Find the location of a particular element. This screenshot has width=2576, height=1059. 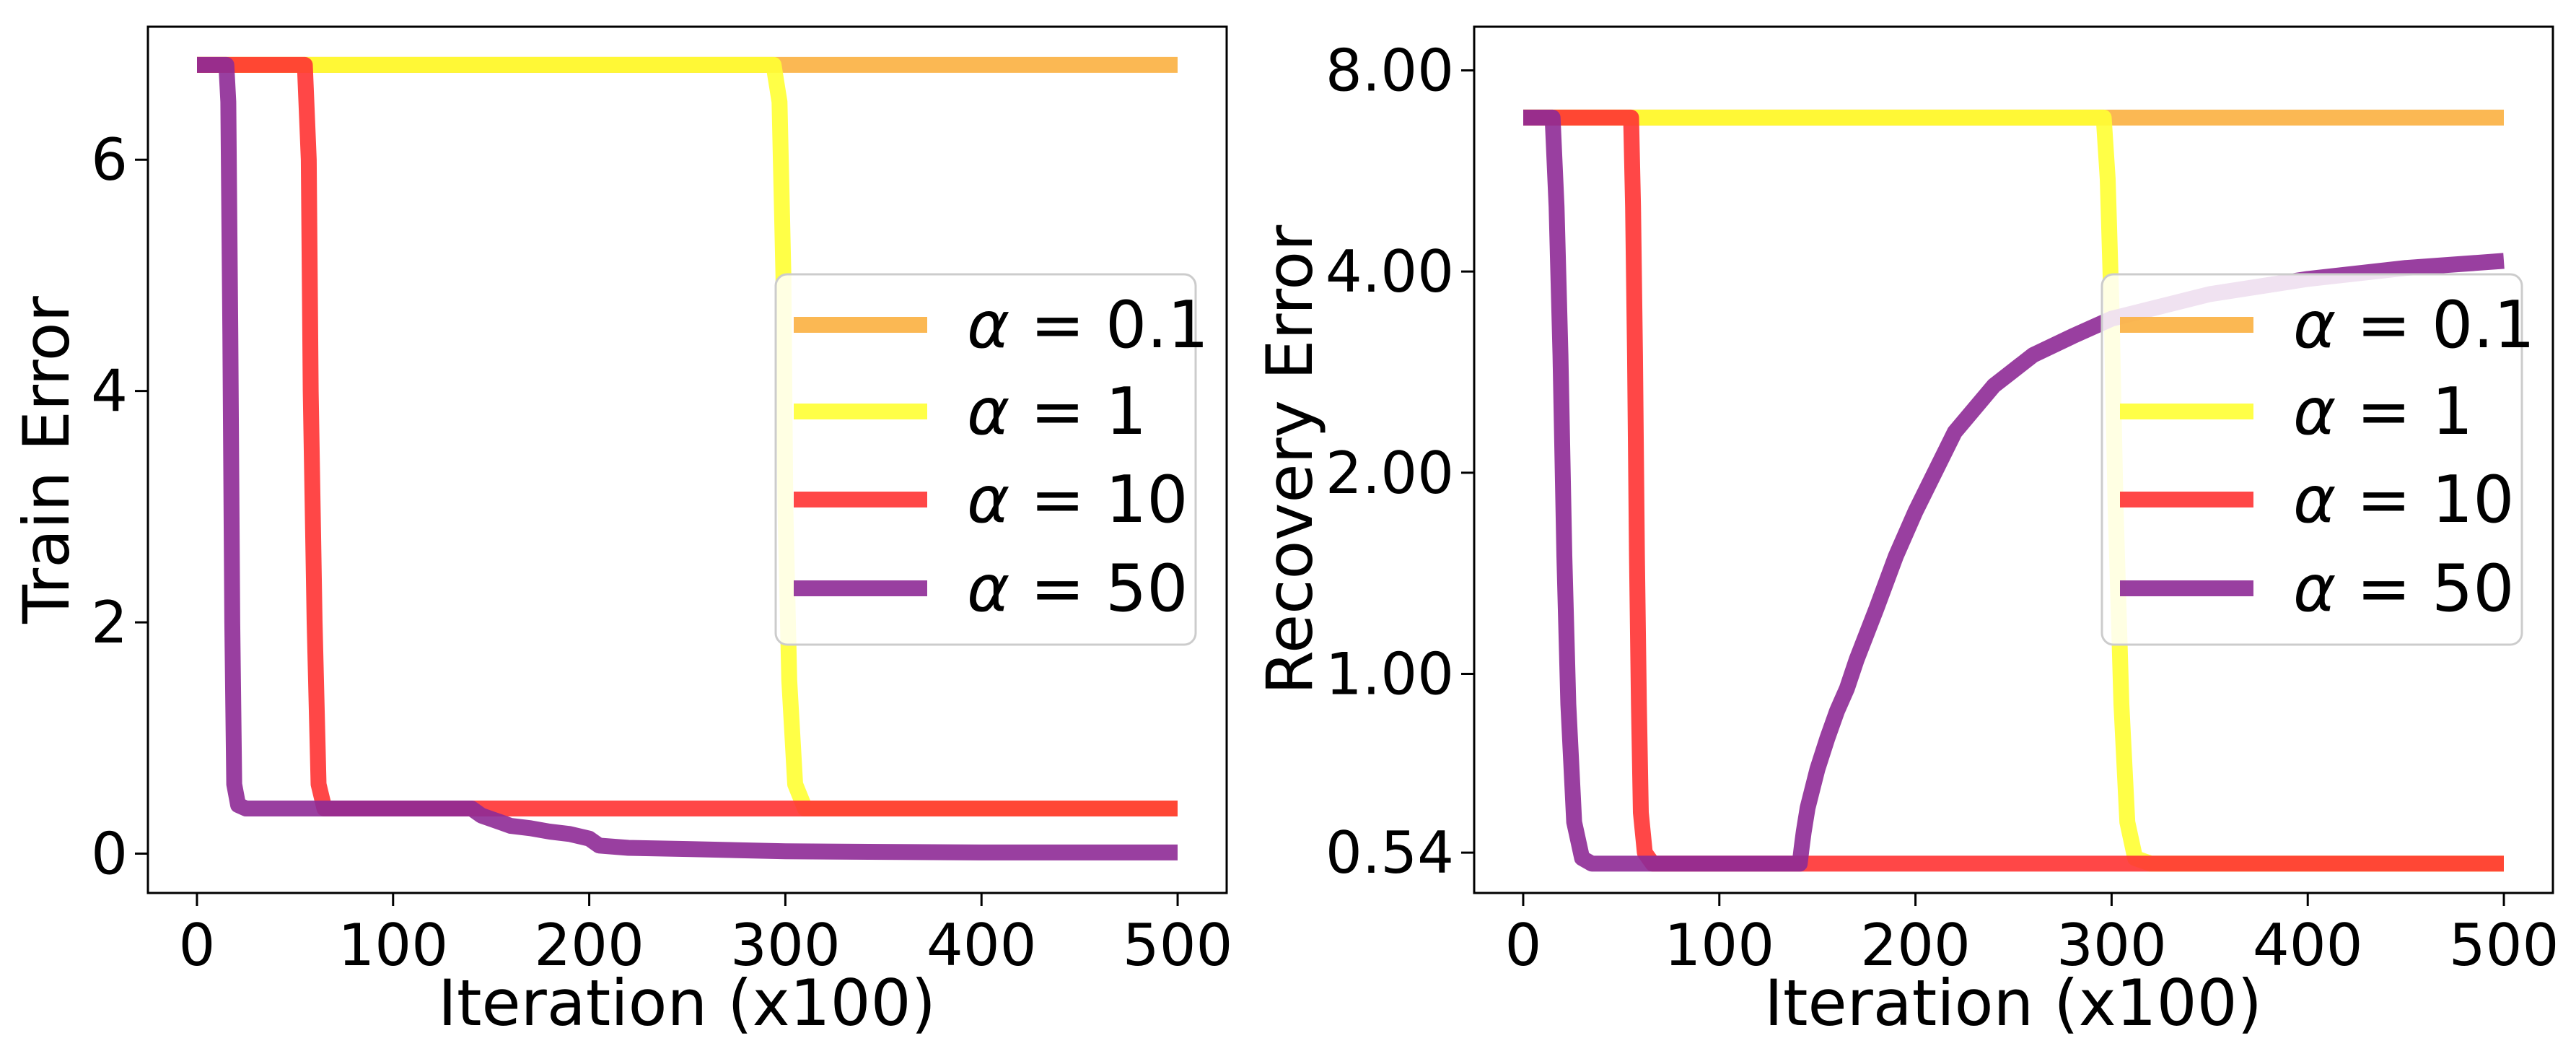

train-error-legend: α = 0.1 α = 1 α = 10 α = 50 is located at coordinates (991, 459).